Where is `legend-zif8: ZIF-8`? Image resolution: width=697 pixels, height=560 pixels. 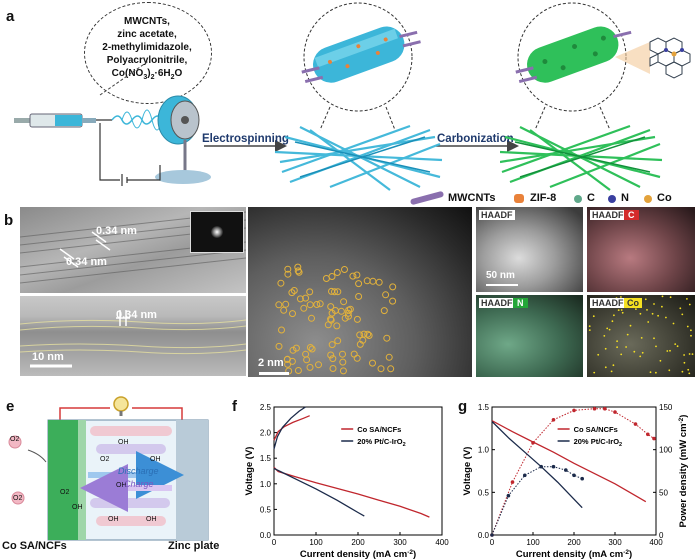
legend-zif8: ZIF-8 is located at coordinates (543, 198).